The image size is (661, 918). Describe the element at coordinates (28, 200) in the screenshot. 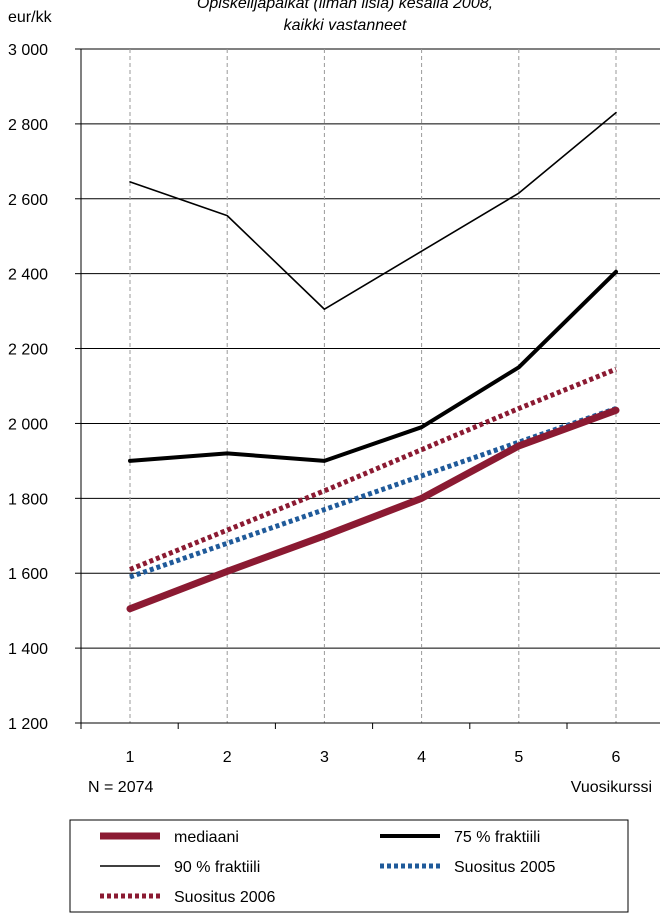

I see `y-tick-label: 2 600` at that location.